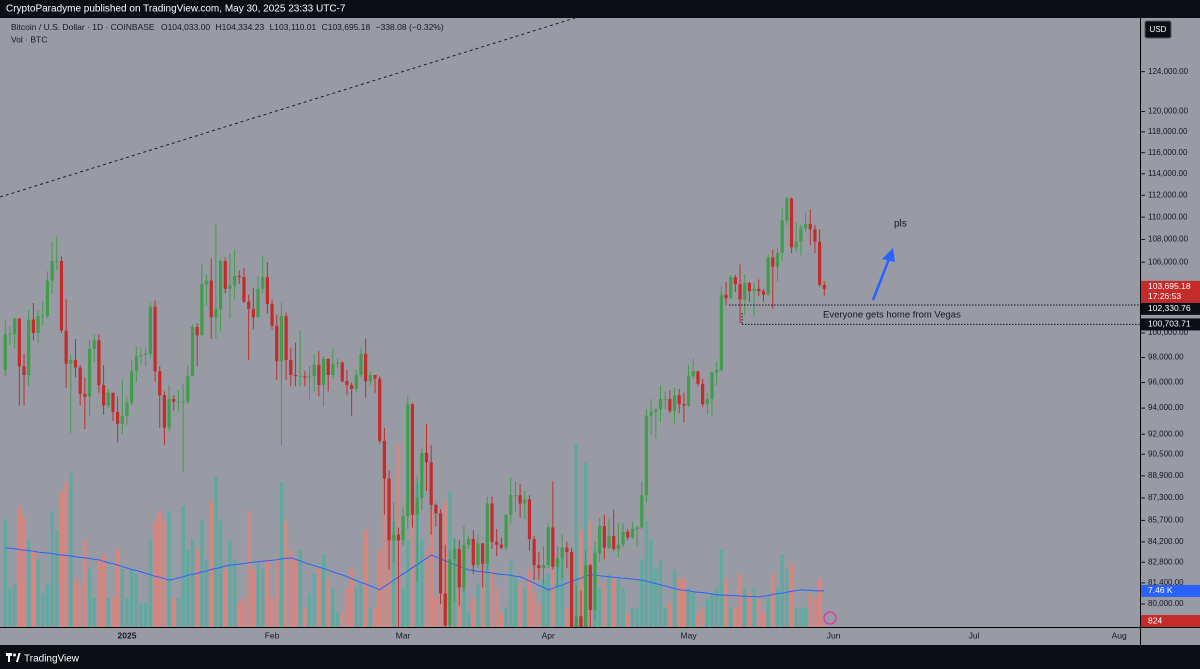 This screenshot has height=669, width=1200. I want to click on level-layer, so click(934, 314).